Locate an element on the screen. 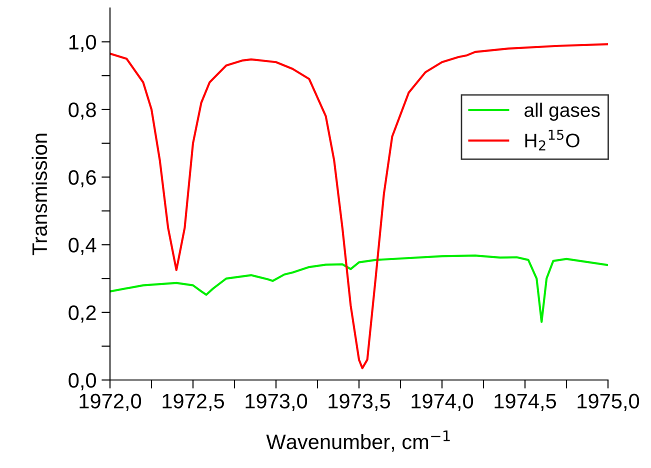 Image resolution: width=651 pixels, height=468 pixels. x-tick-label: 1974,5 is located at coordinates (525, 402).